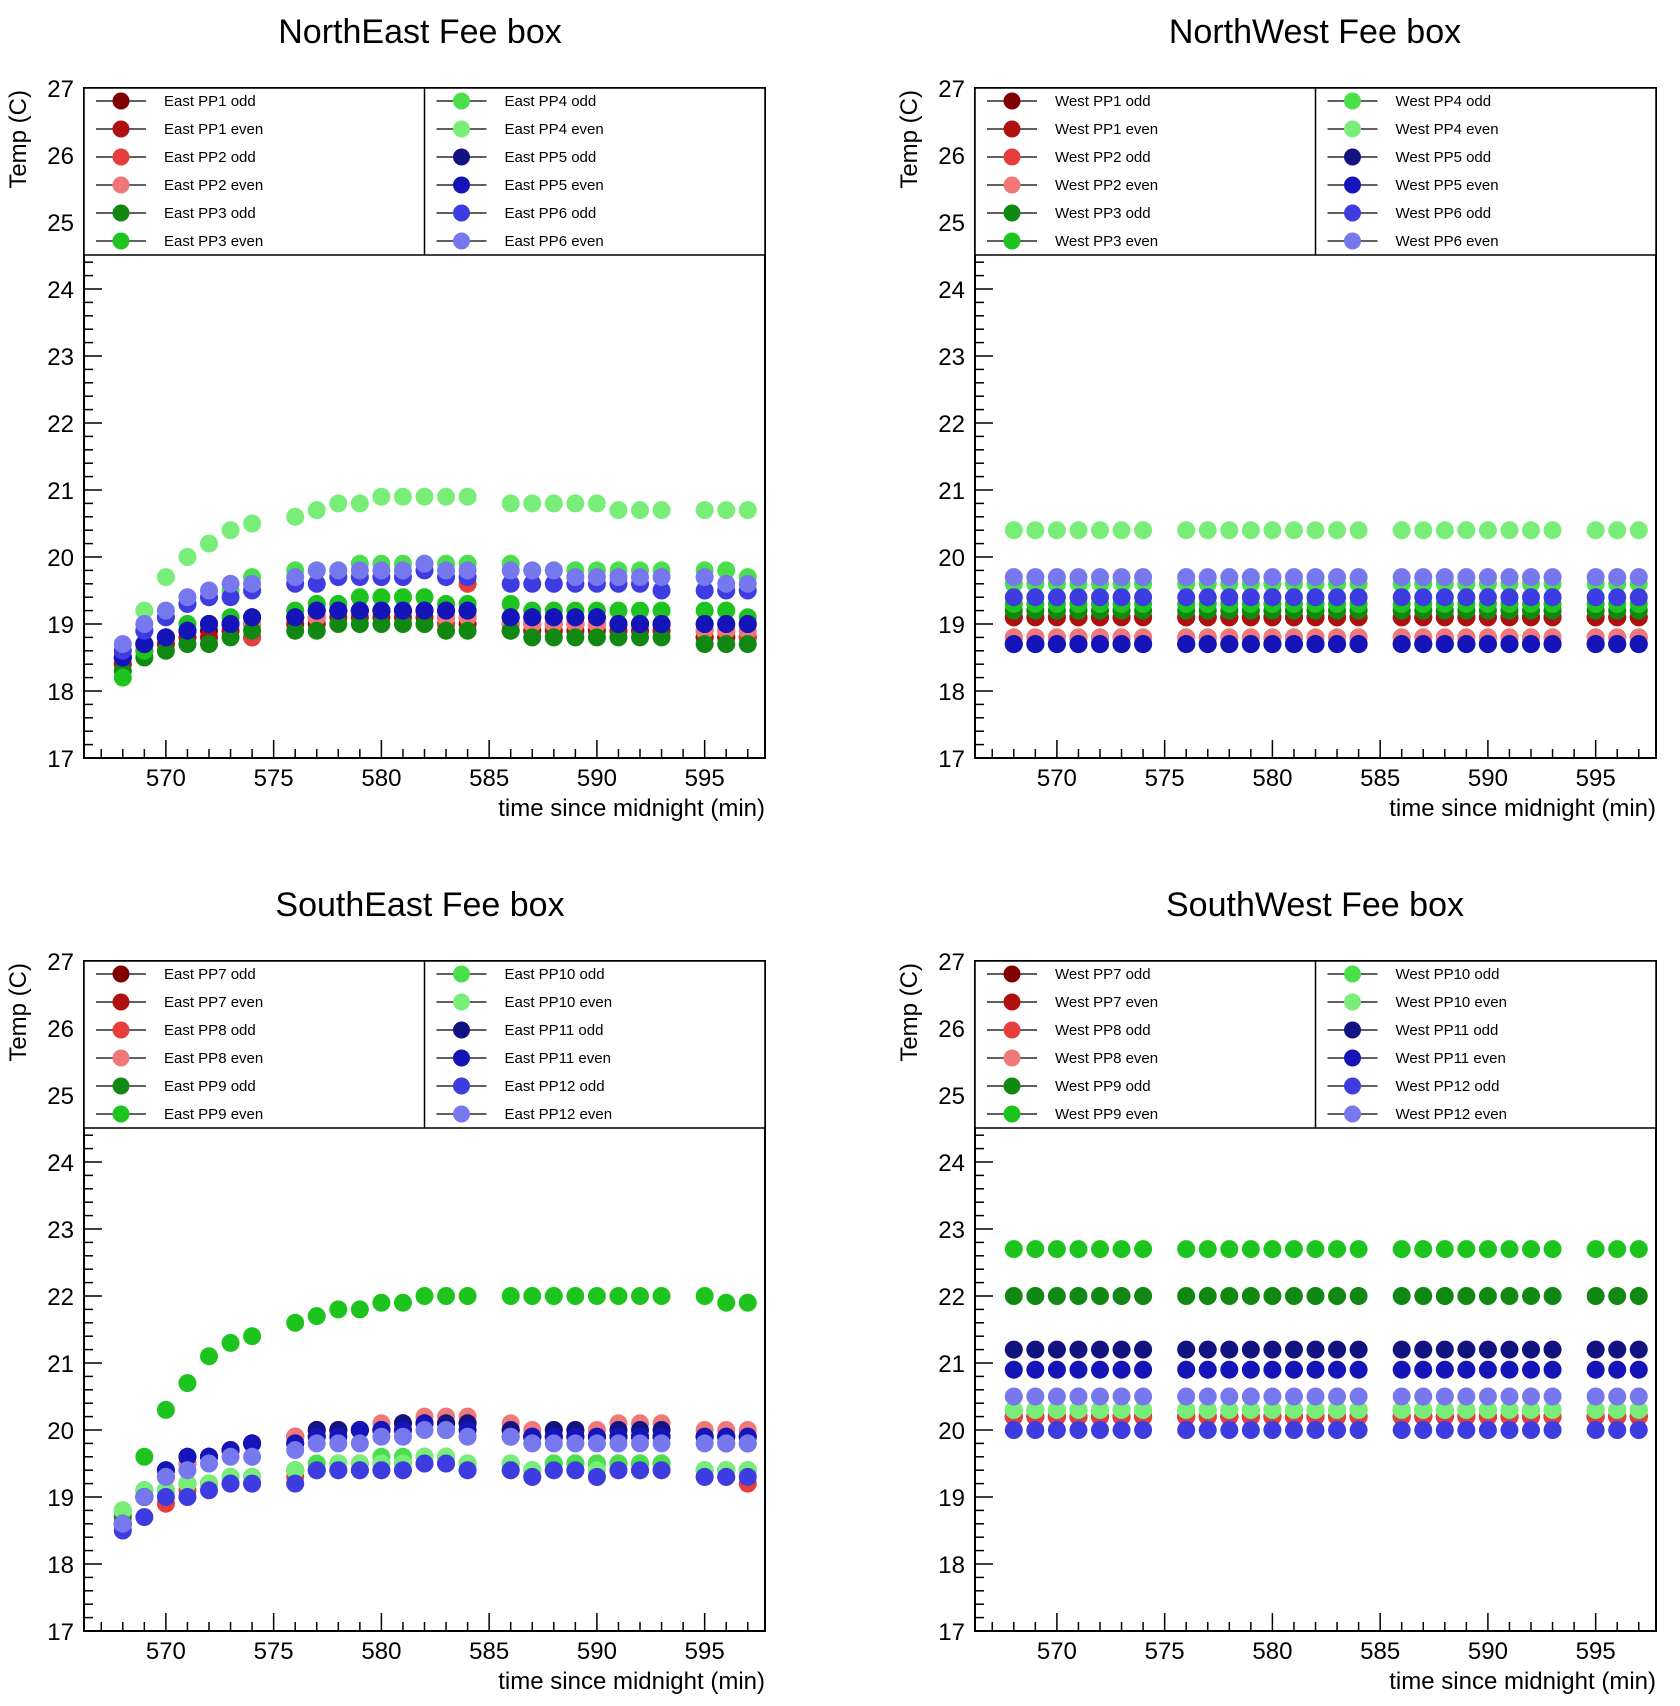 The width and height of the screenshot is (1680, 1706). Describe the element at coordinates (179, 185) in the screenshot. I see `legend-entry: East PP2 even` at that location.